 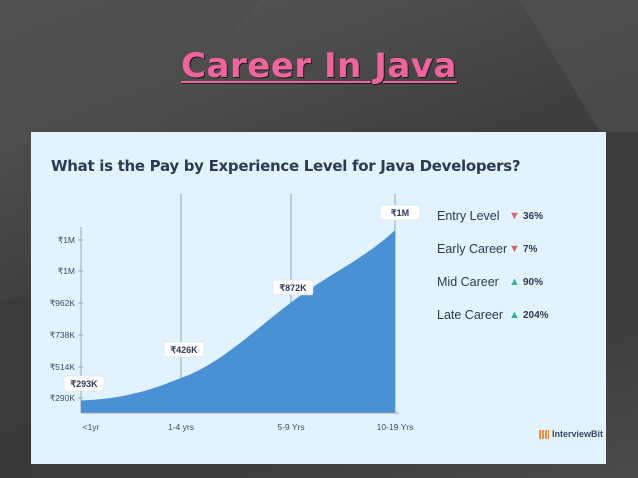 I want to click on brand-name: InterviewBit, so click(x=578, y=434).